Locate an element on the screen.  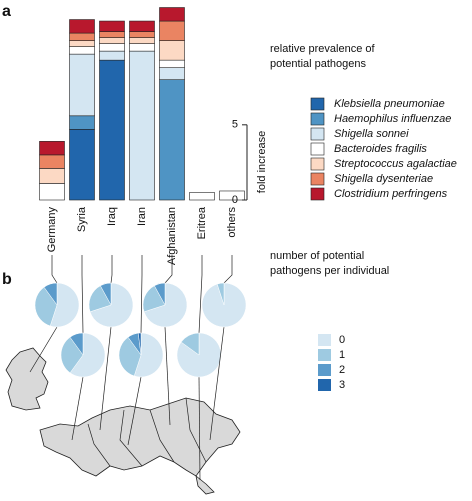
y-axis-label: fold increase is located at coordinates (262, 162).